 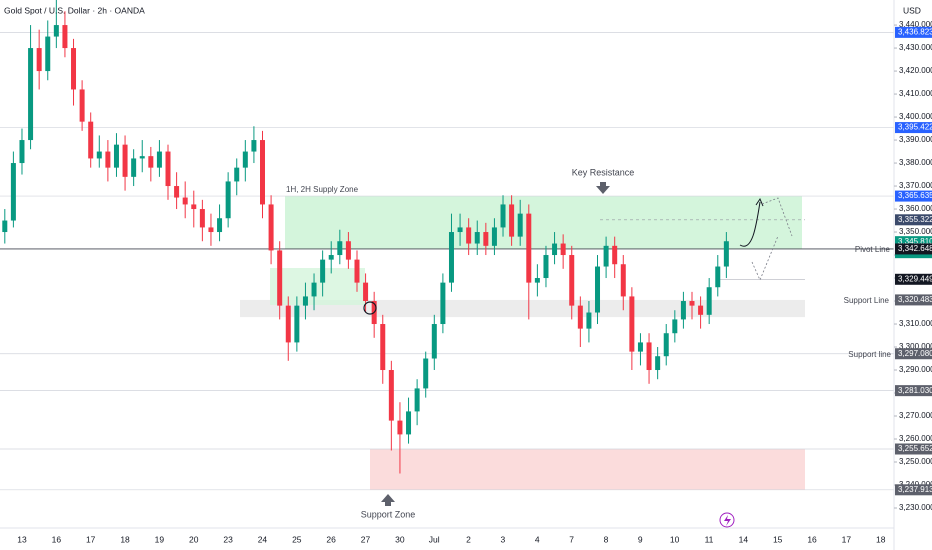 I want to click on price-tag-label: 3,355.322, so click(x=915, y=219).